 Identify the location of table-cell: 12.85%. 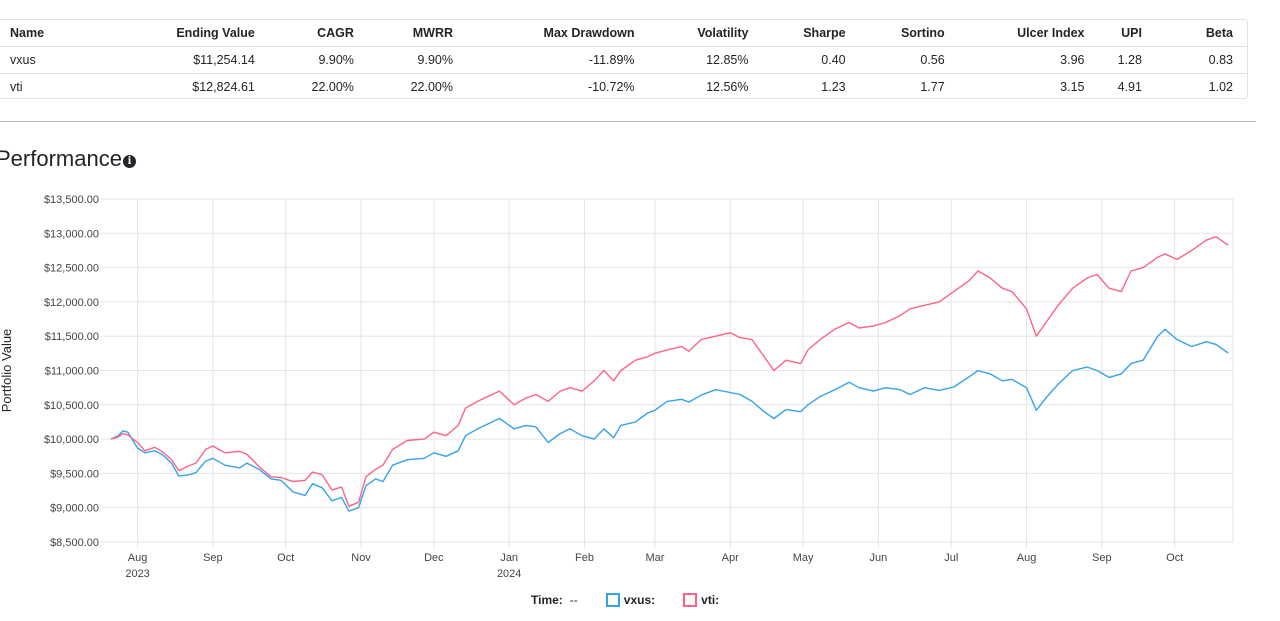
(691, 60).